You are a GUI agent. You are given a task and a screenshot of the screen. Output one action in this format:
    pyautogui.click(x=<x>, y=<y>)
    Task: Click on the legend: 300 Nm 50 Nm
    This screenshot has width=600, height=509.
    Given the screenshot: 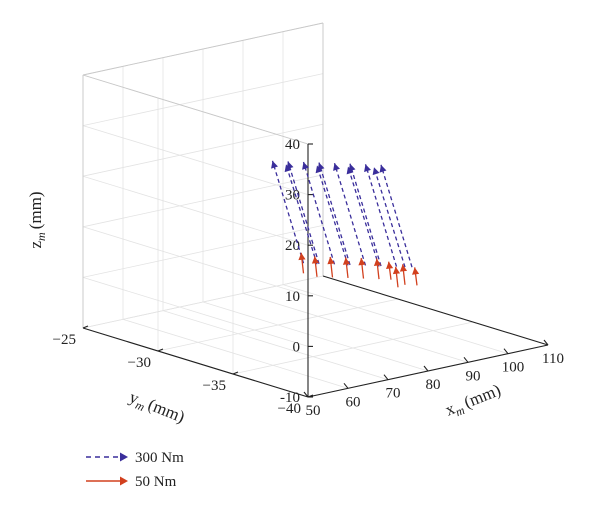 What is the action you would take?
    pyautogui.click(x=135, y=470)
    